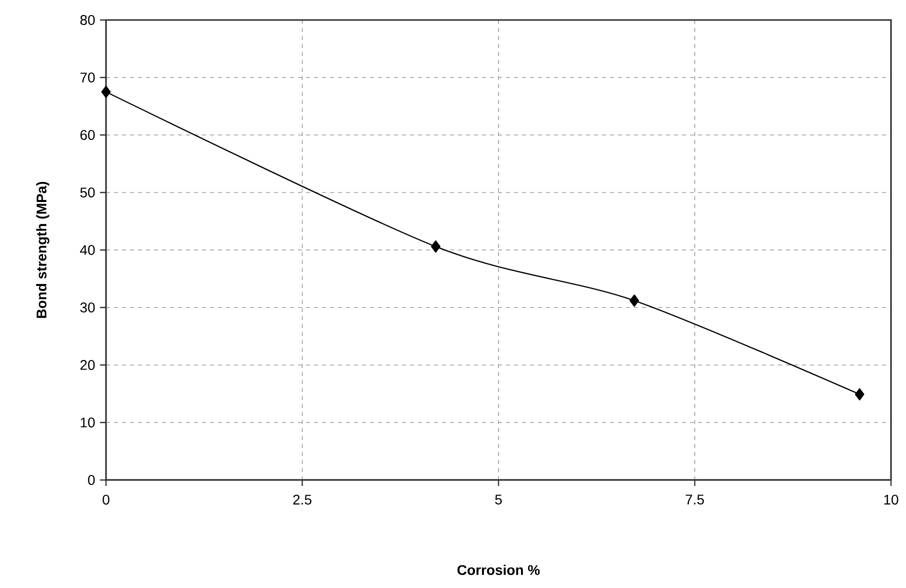 This screenshot has width=906, height=588. Describe the element at coordinates (87, 20) in the screenshot. I see `y-tick-label: 80` at that location.